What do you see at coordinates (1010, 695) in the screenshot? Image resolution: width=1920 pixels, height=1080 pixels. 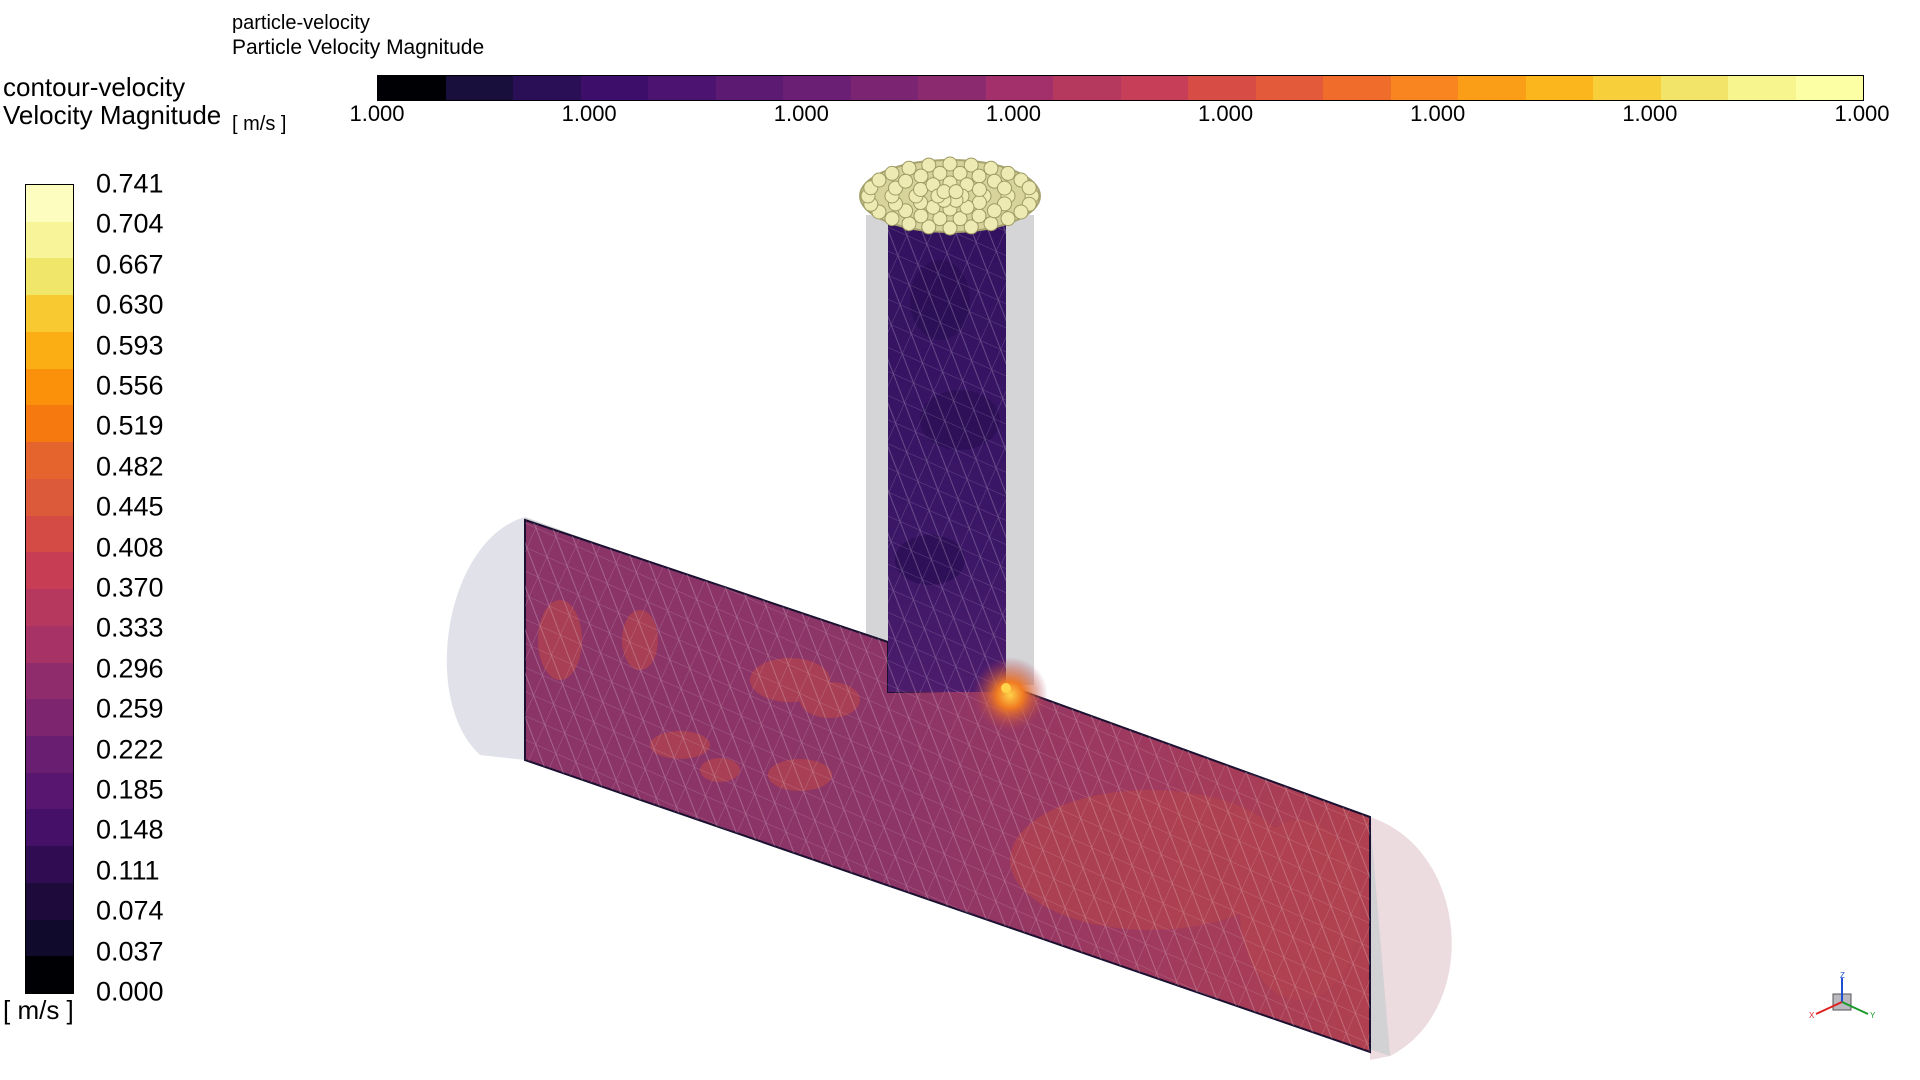 I see `junction-hotspot` at bounding box center [1010, 695].